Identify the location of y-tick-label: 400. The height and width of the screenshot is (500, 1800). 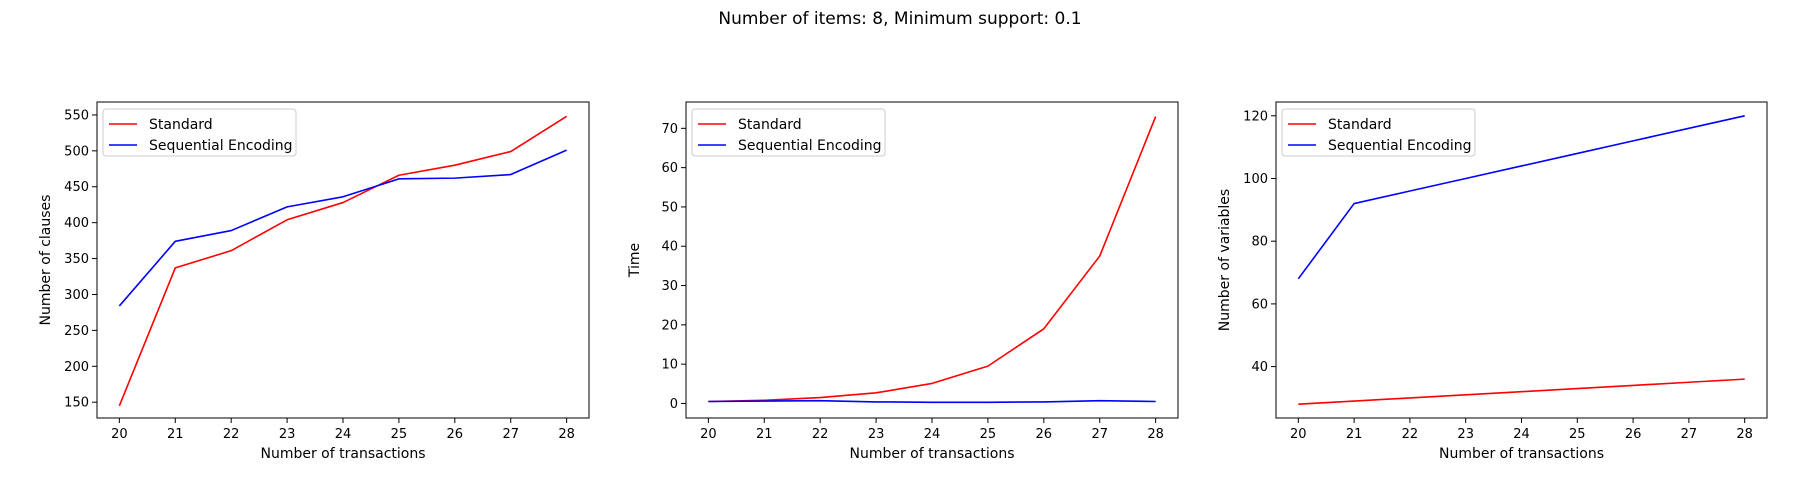
(76, 223).